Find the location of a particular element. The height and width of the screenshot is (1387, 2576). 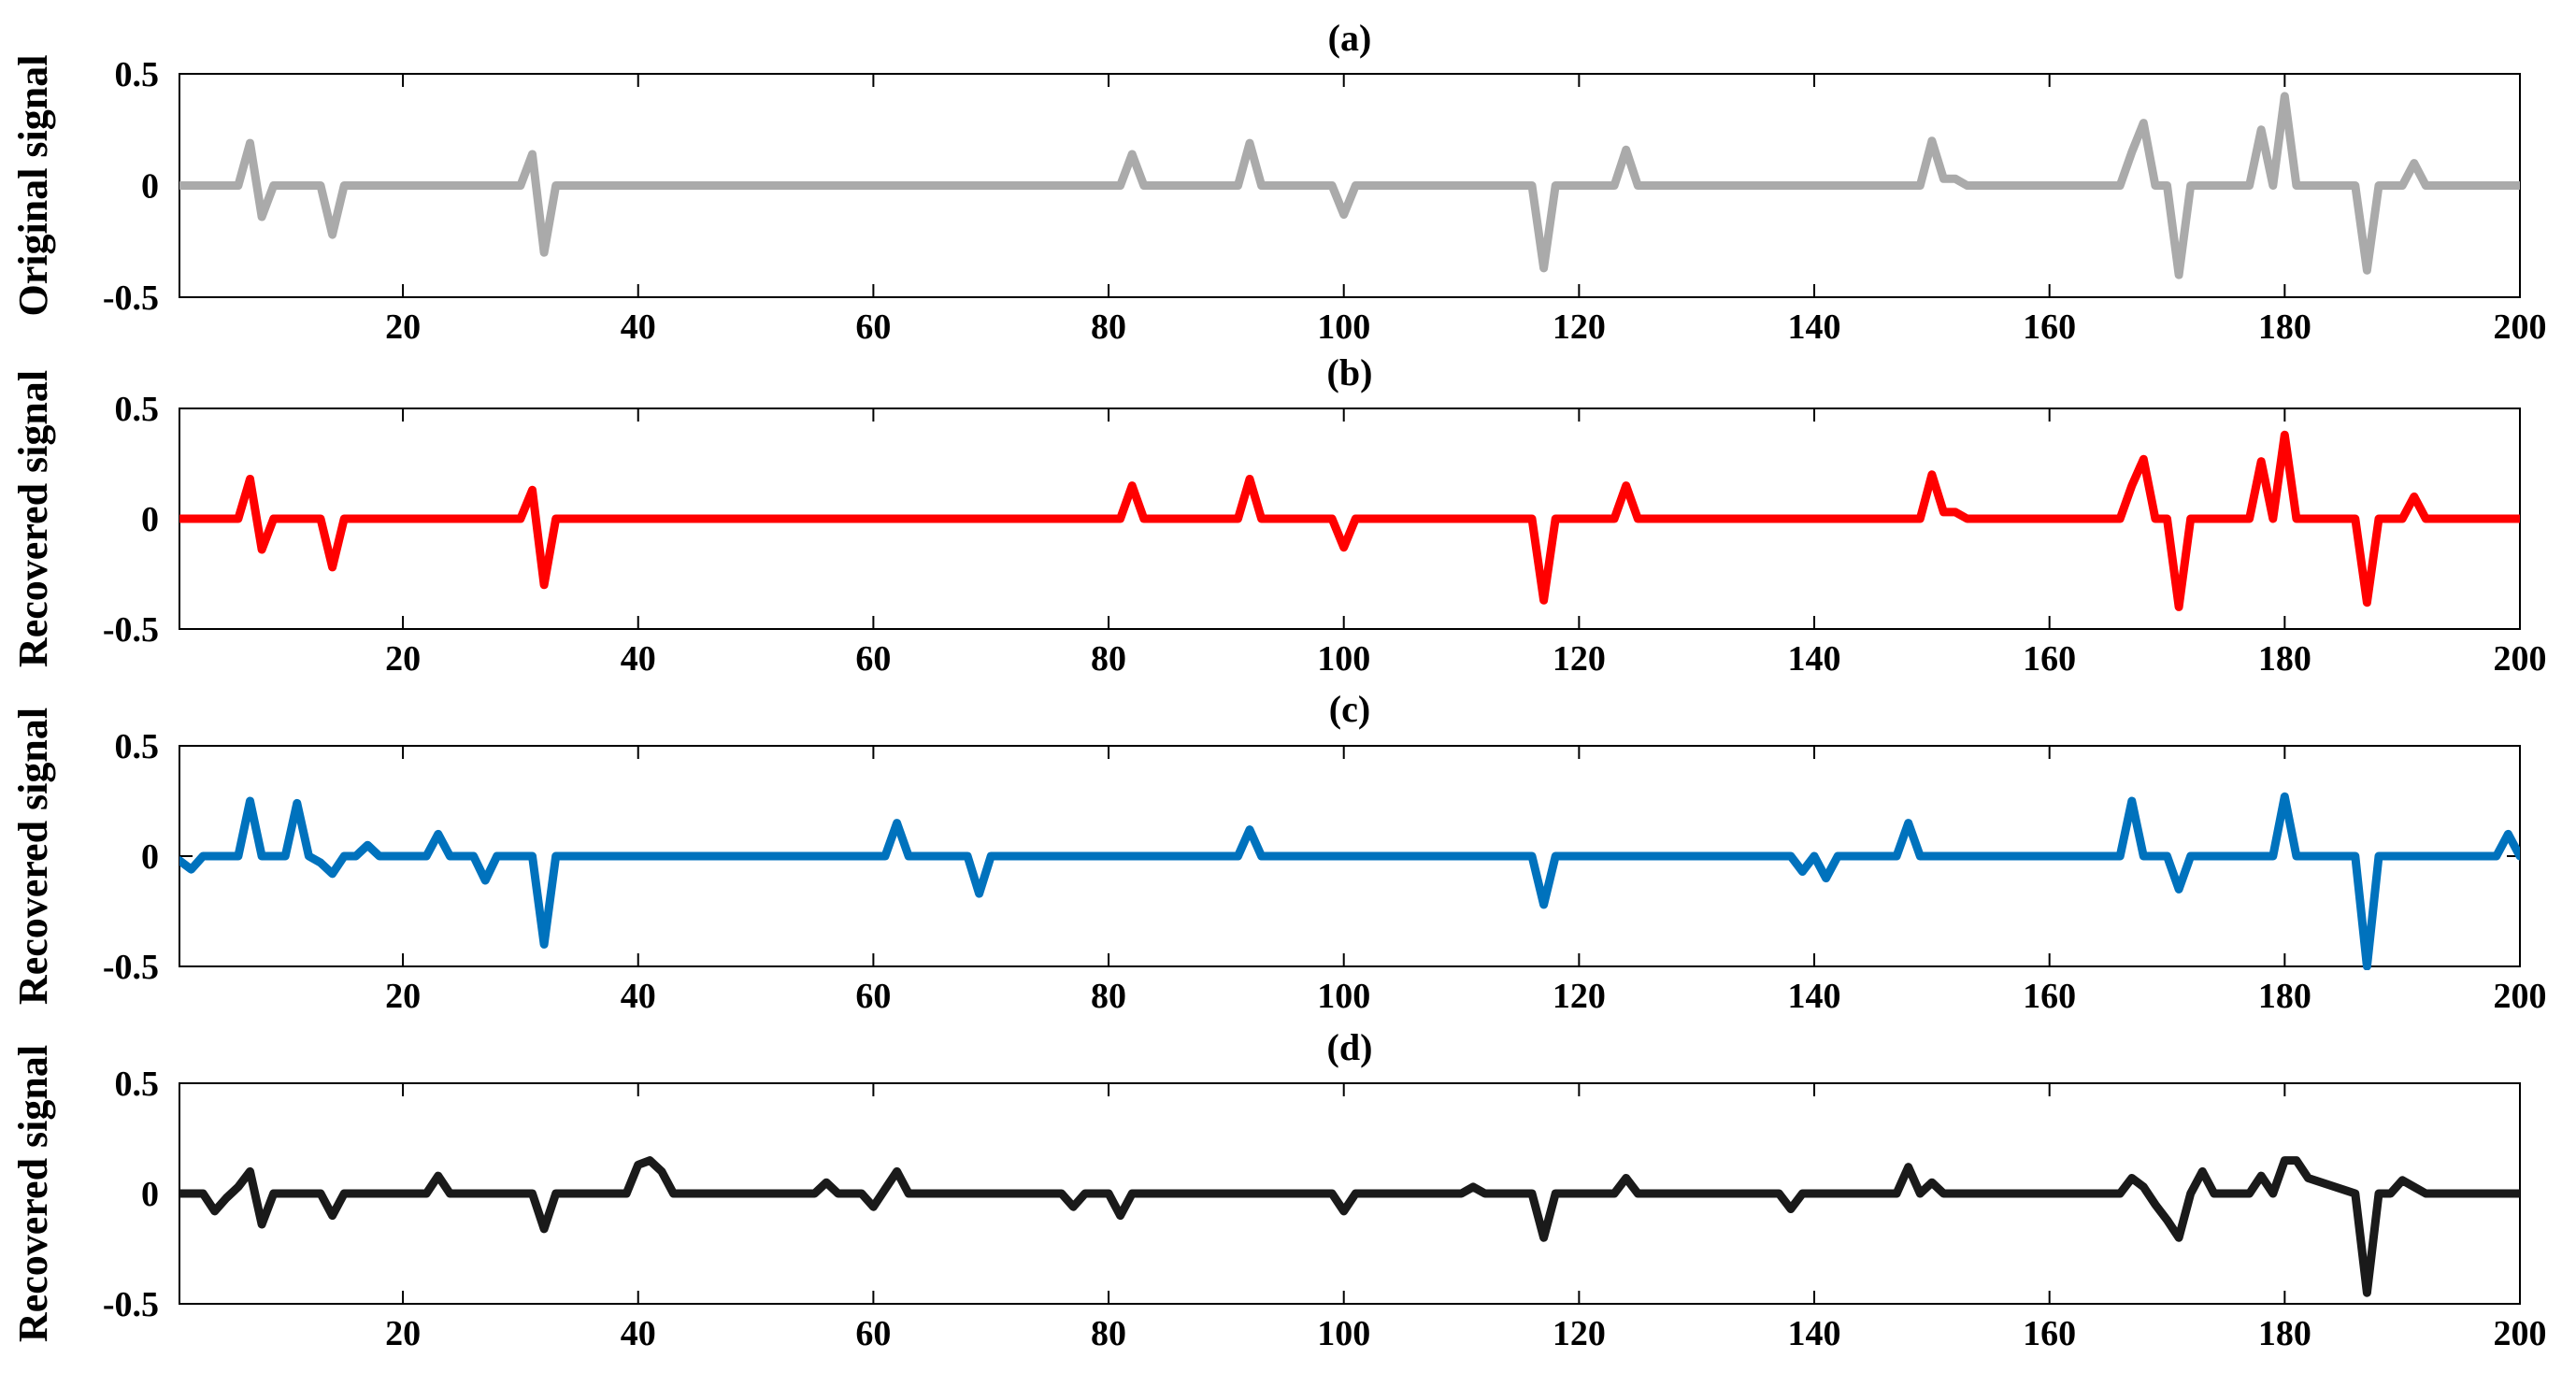

y-axis-label: Original signal is located at coordinates (33, 186).